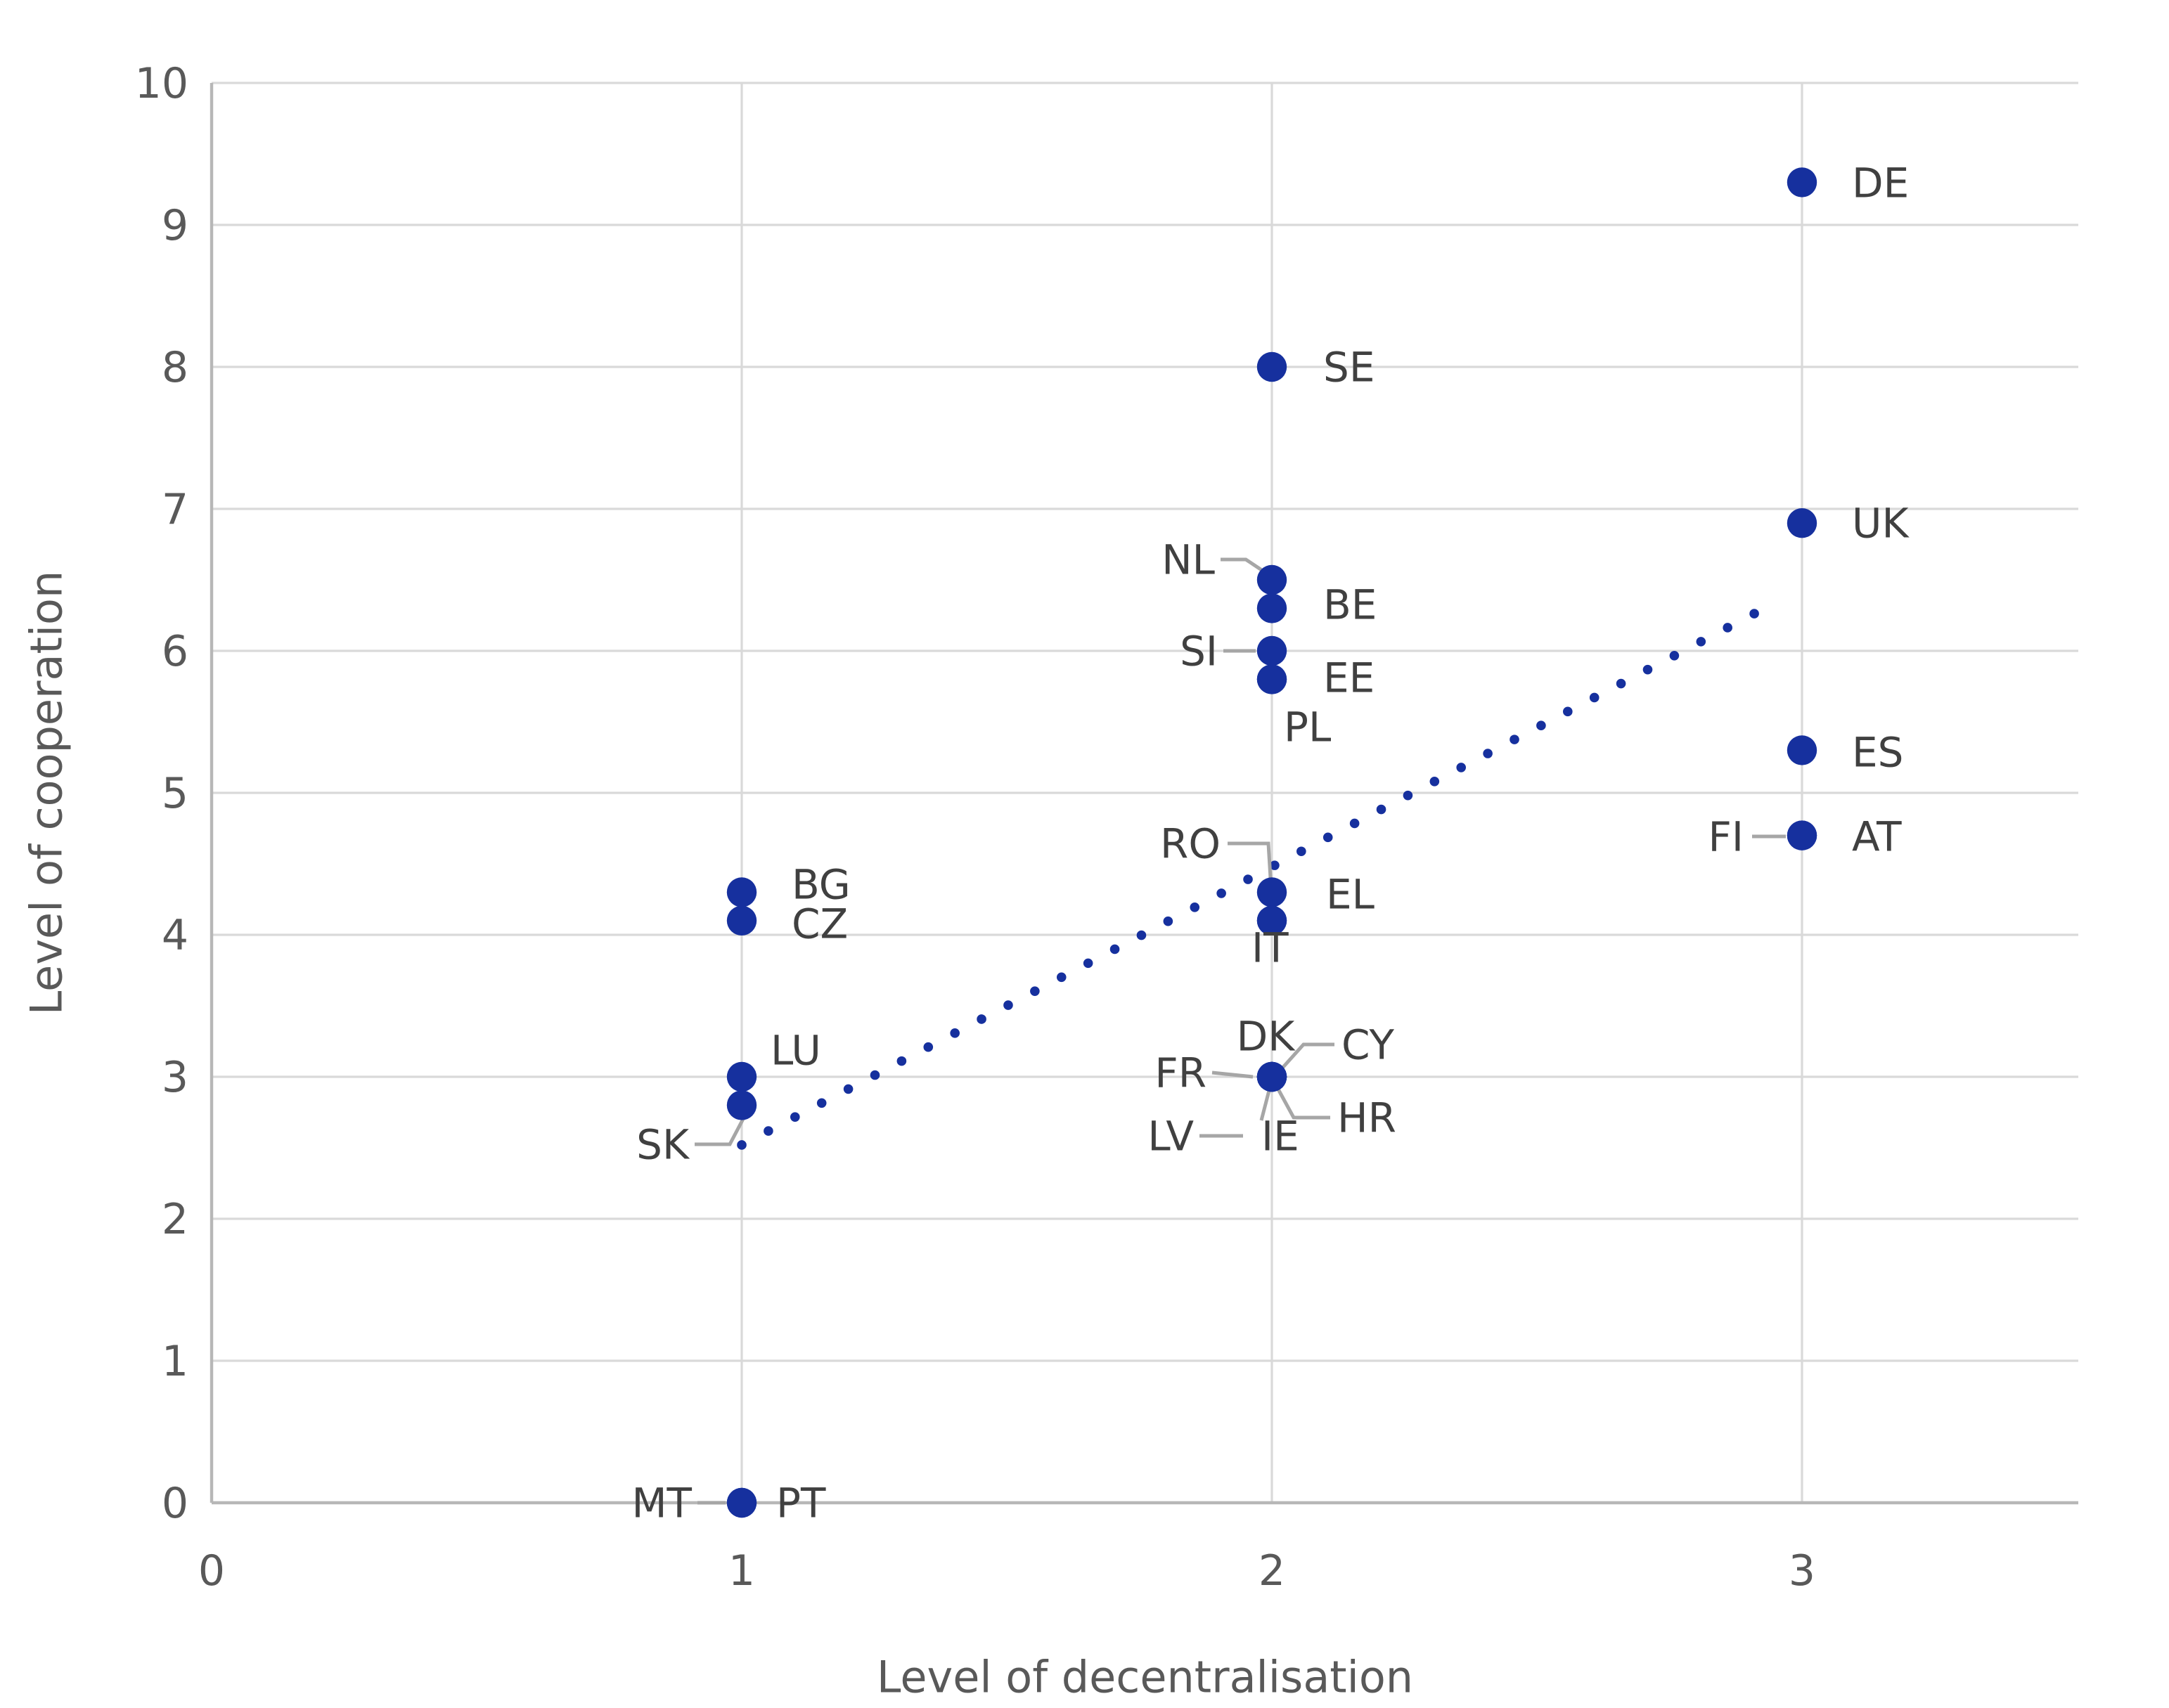  I want to click on country-label-NL: NL, so click(1188, 559).